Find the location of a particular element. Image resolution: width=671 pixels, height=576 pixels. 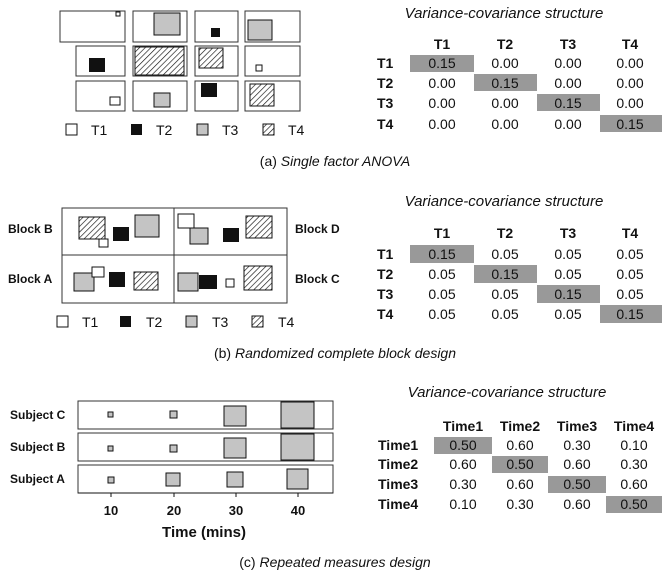

panel-a-legend: T1 T2 T3 T4 is located at coordinates (185, 130).